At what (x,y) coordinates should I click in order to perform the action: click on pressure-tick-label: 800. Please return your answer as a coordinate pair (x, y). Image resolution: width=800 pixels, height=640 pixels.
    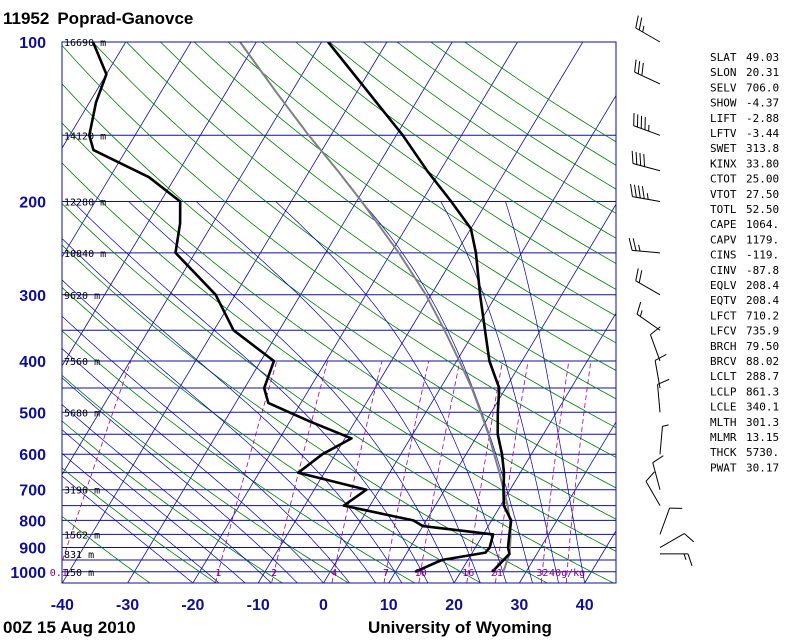
    Looking at the image, I should click on (32, 521).